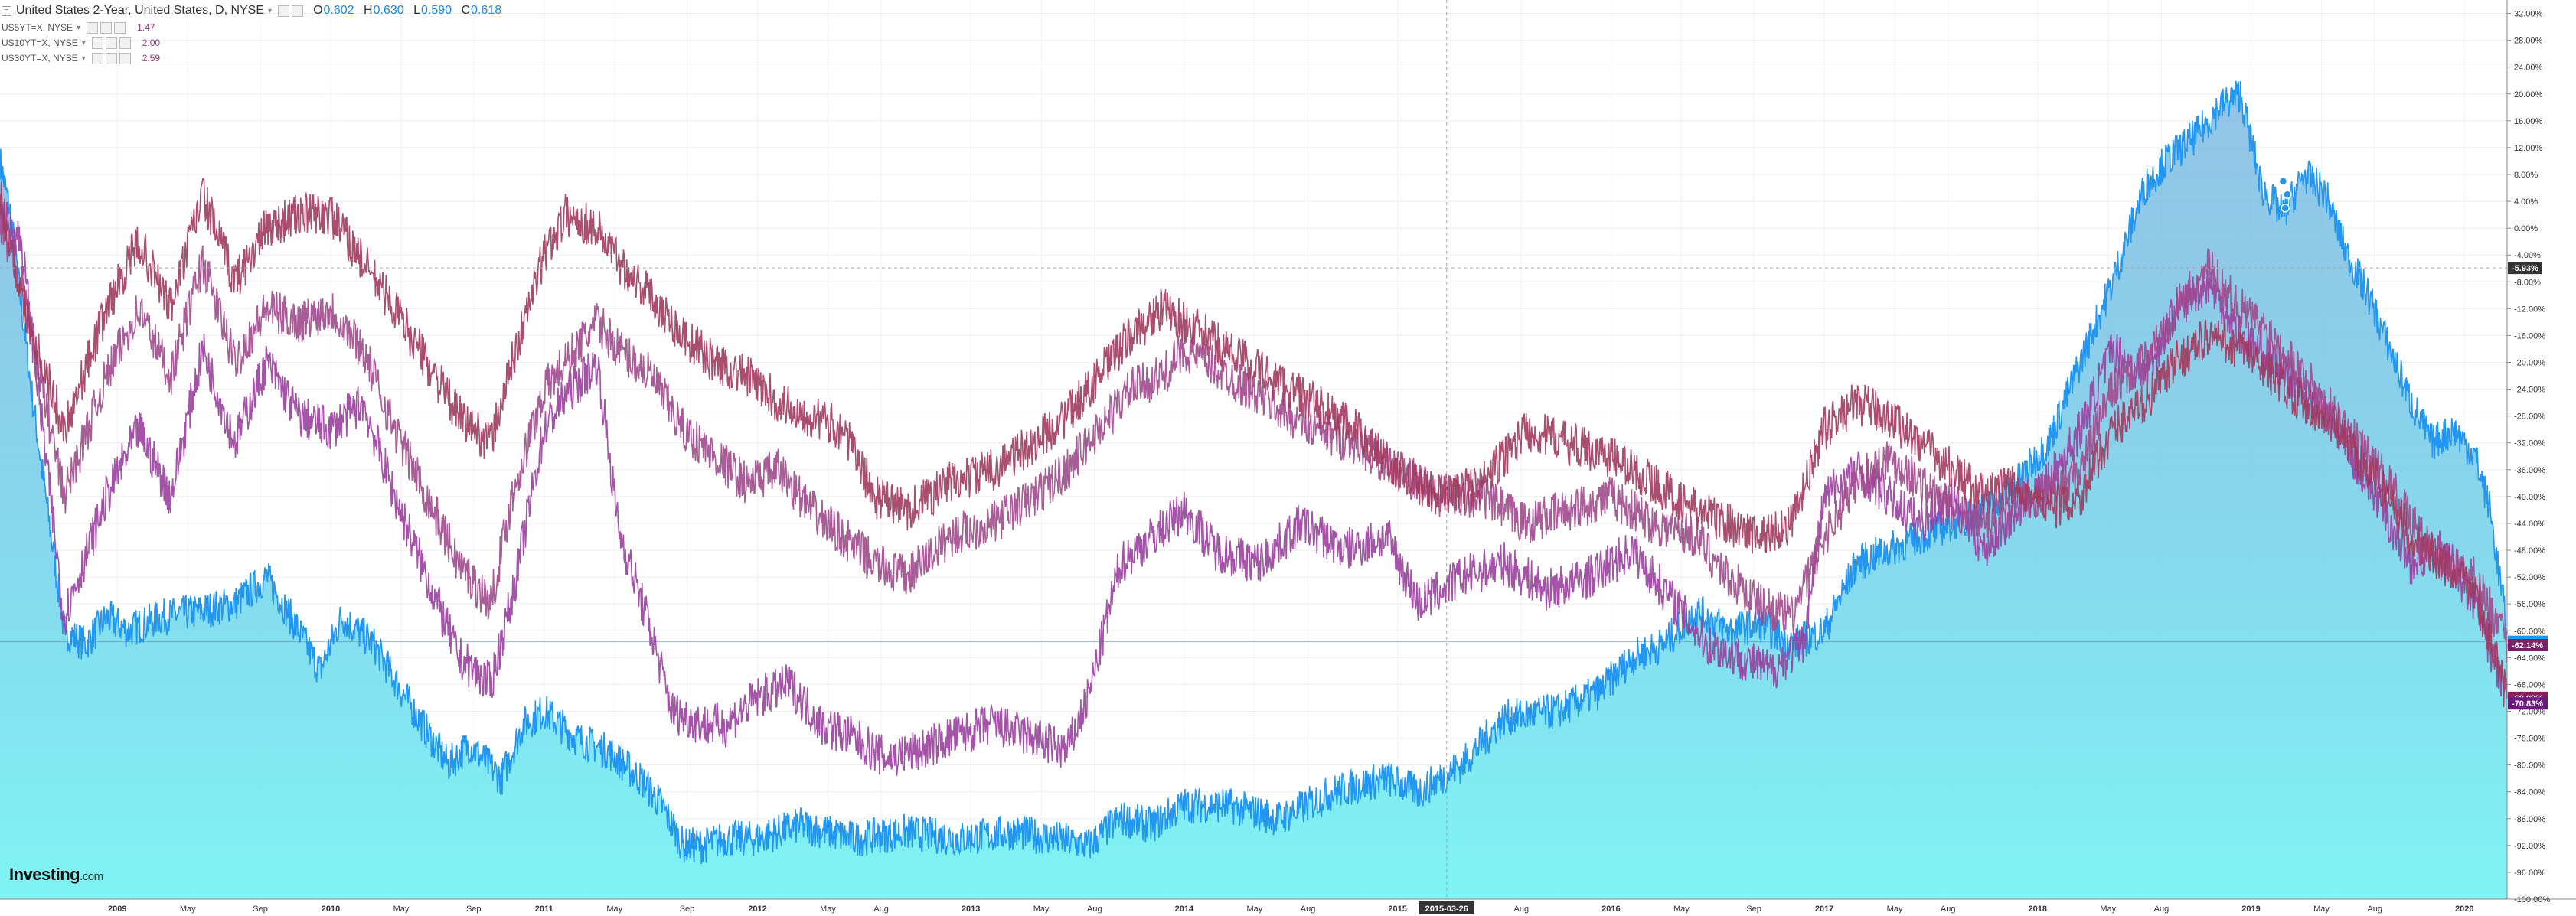 This screenshot has width=2576, height=916. I want to click on y-tick-label: 20.00%, so click(2528, 94).